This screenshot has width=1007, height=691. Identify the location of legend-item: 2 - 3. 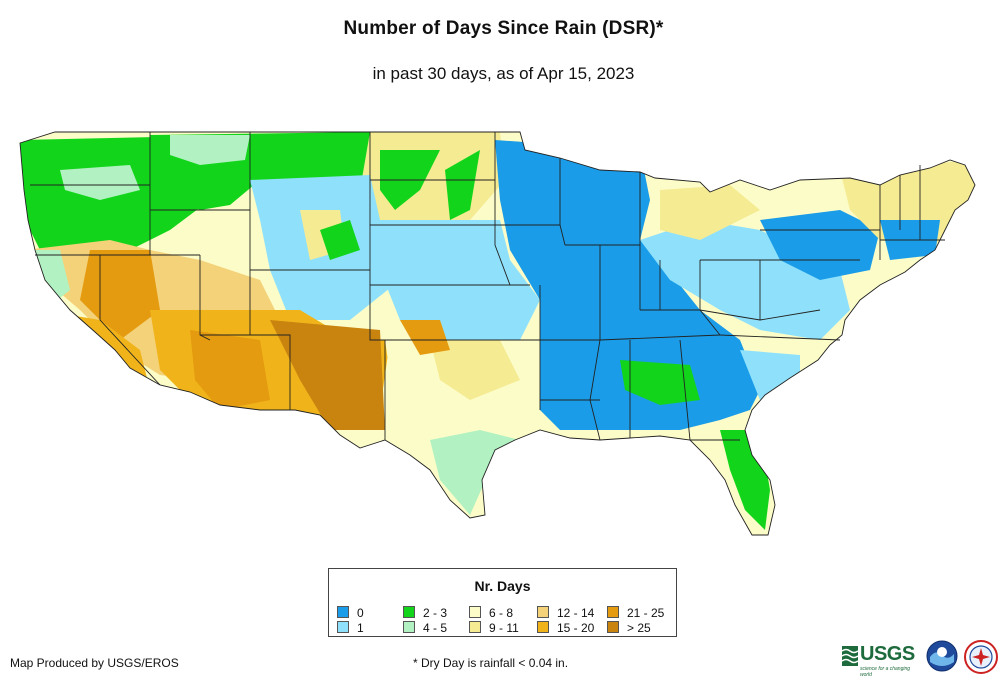
(425, 612).